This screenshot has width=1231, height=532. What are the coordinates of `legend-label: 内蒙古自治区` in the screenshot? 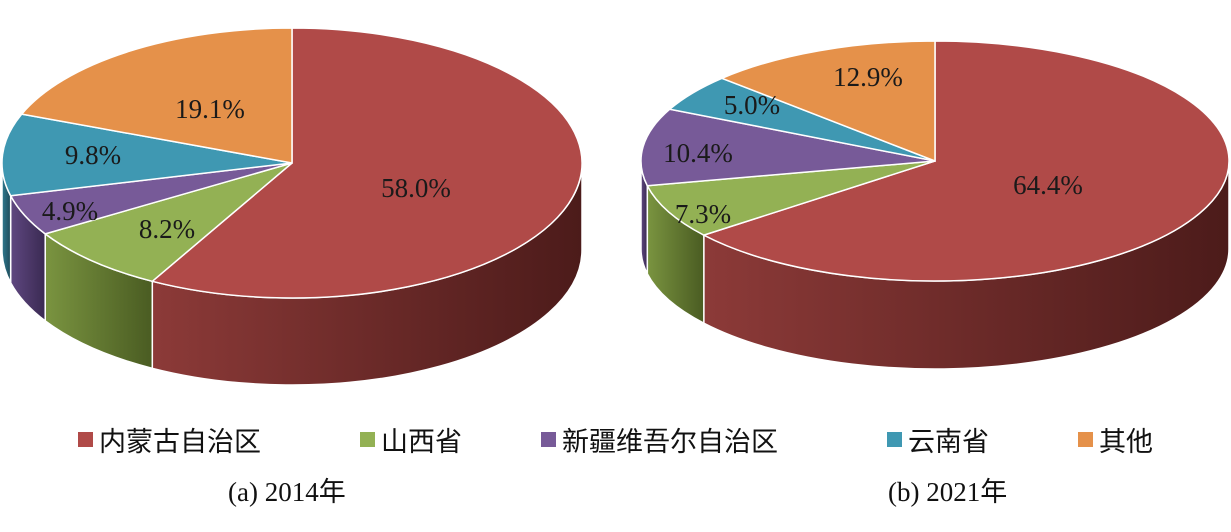 It's located at (180, 442).